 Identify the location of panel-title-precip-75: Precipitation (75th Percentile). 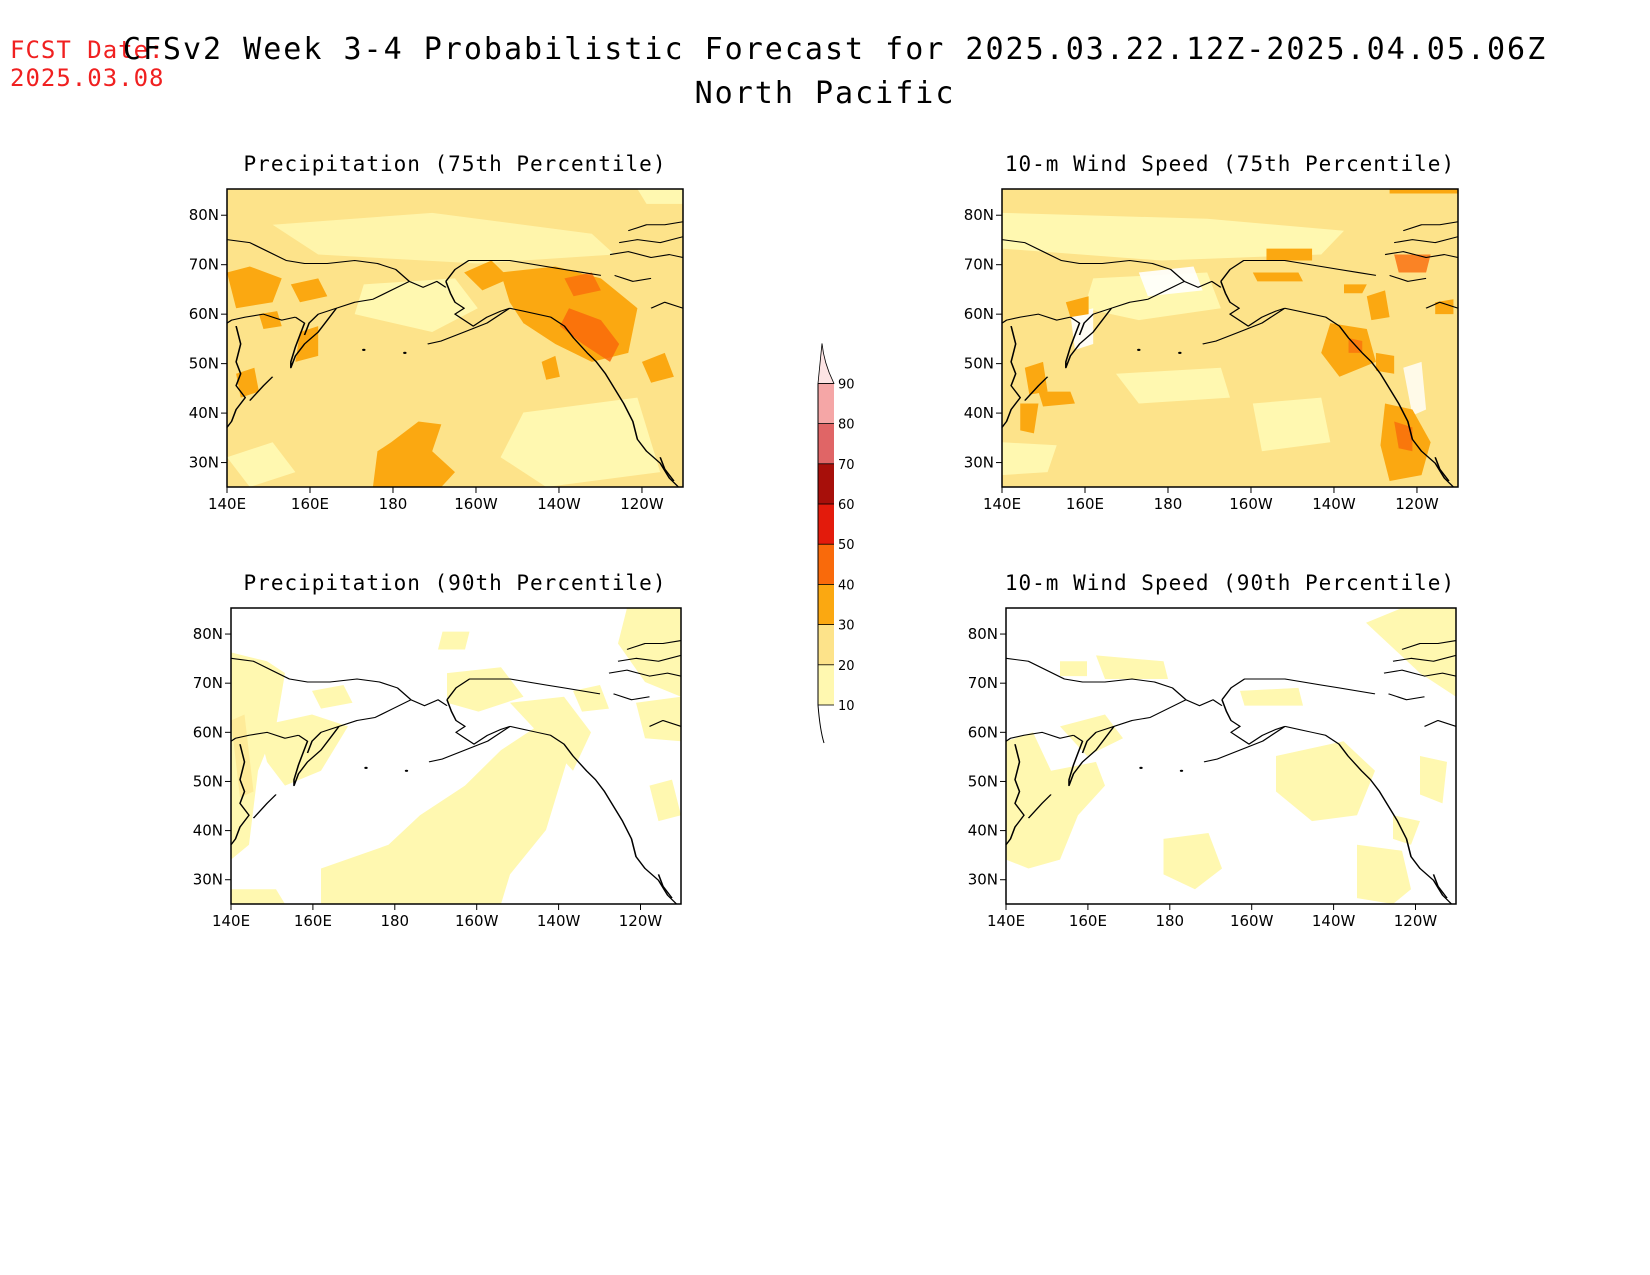
(455, 164).